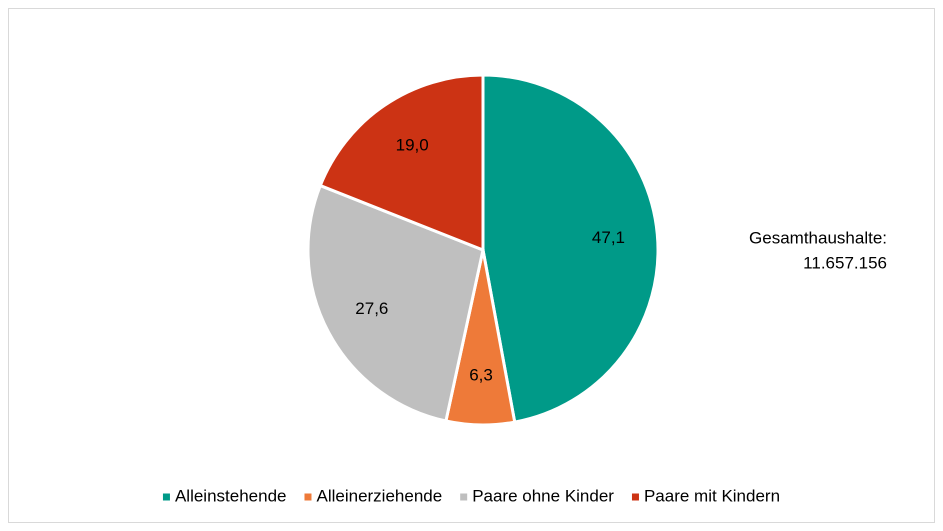 This screenshot has height=531, width=943. I want to click on data-label: 19,0, so click(412, 144).